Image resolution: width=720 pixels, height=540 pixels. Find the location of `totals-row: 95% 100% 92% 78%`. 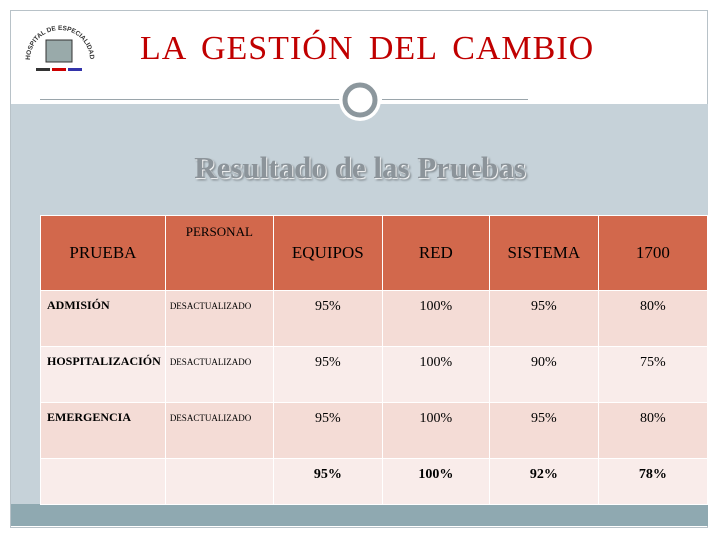

totals-row: 95% 100% 92% 78% is located at coordinates (374, 481).